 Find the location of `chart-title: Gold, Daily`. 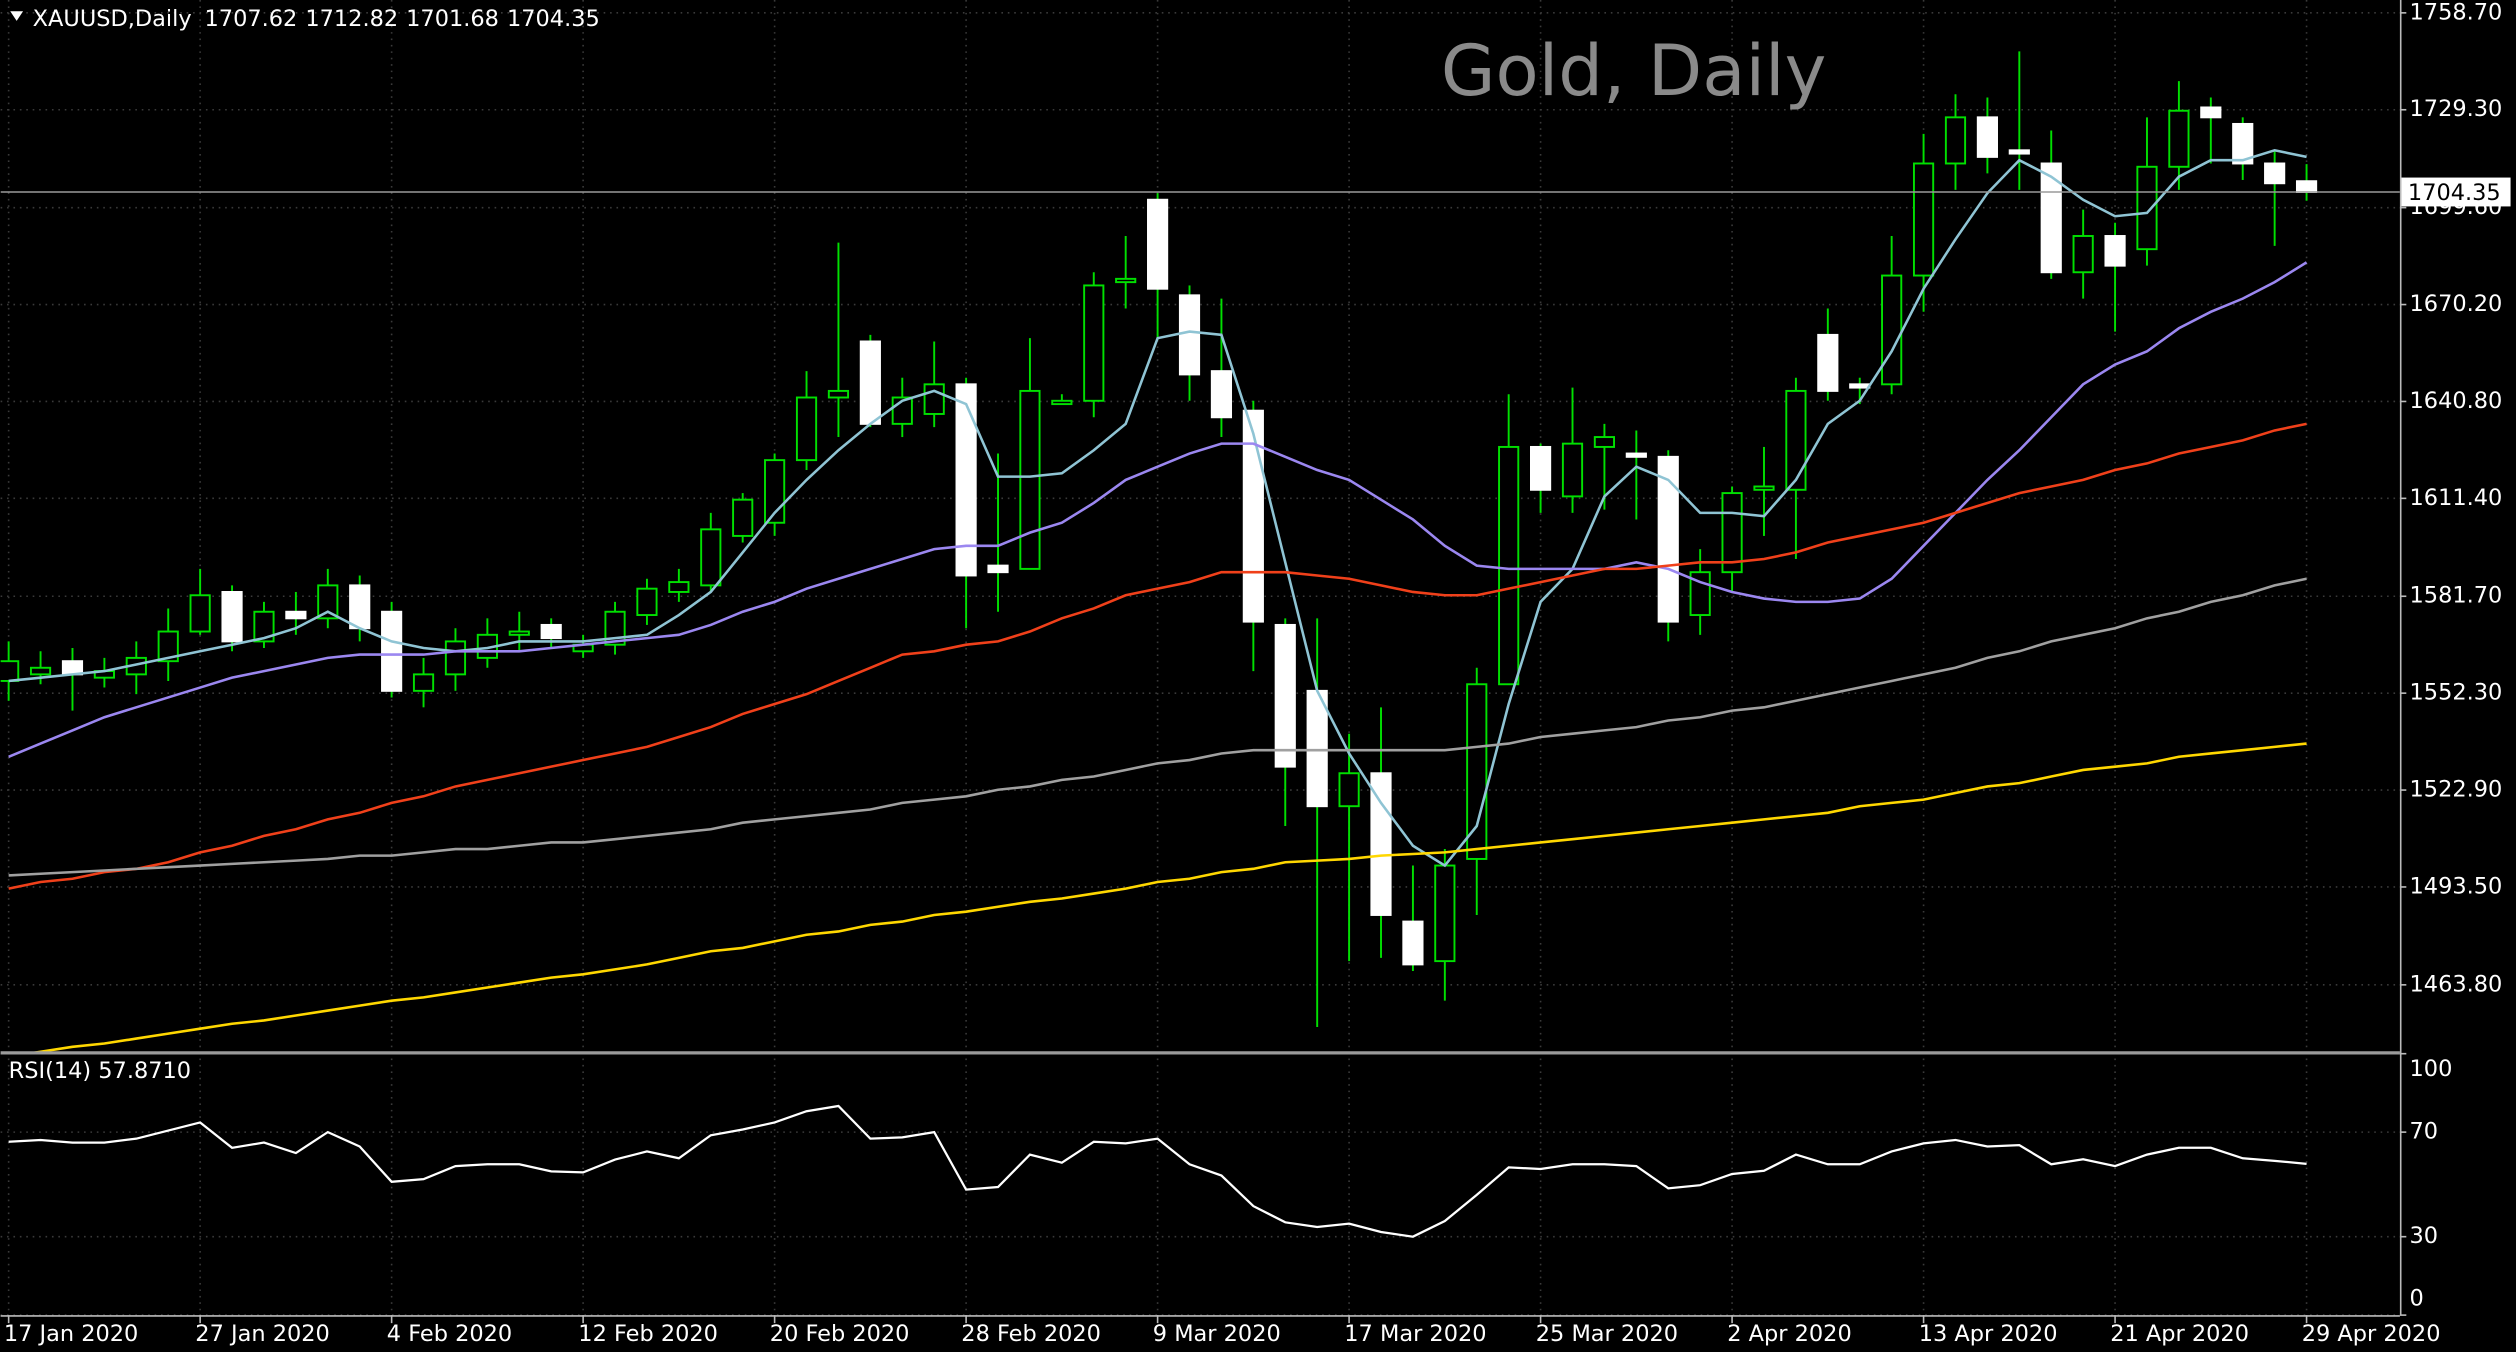

chart-title: Gold, Daily is located at coordinates (1634, 71).